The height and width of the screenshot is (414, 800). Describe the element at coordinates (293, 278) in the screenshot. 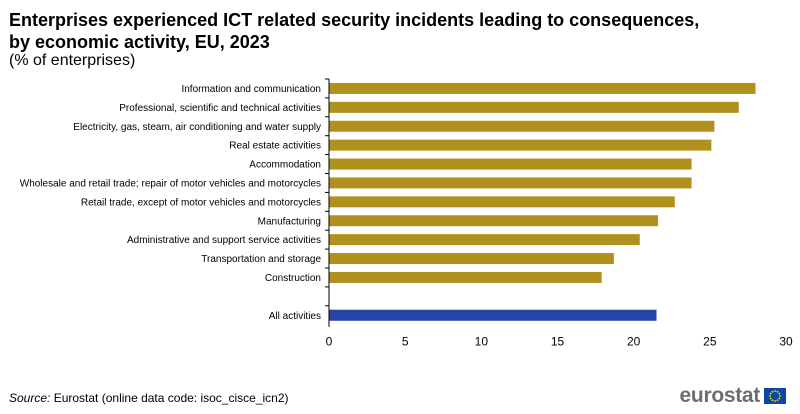

I see `category-label: Construction` at that location.